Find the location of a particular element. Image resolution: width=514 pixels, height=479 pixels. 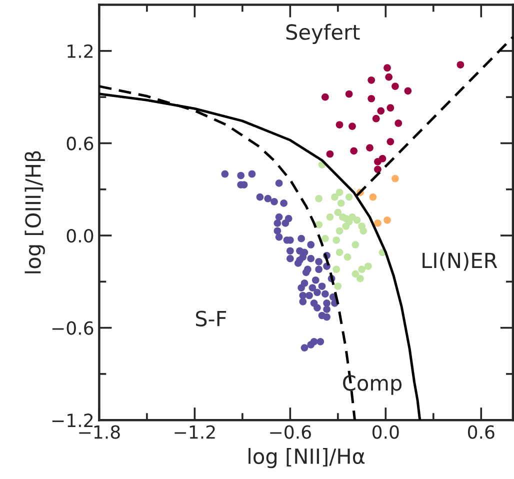

y-tick-label: 0.0 is located at coordinates (80, 235).